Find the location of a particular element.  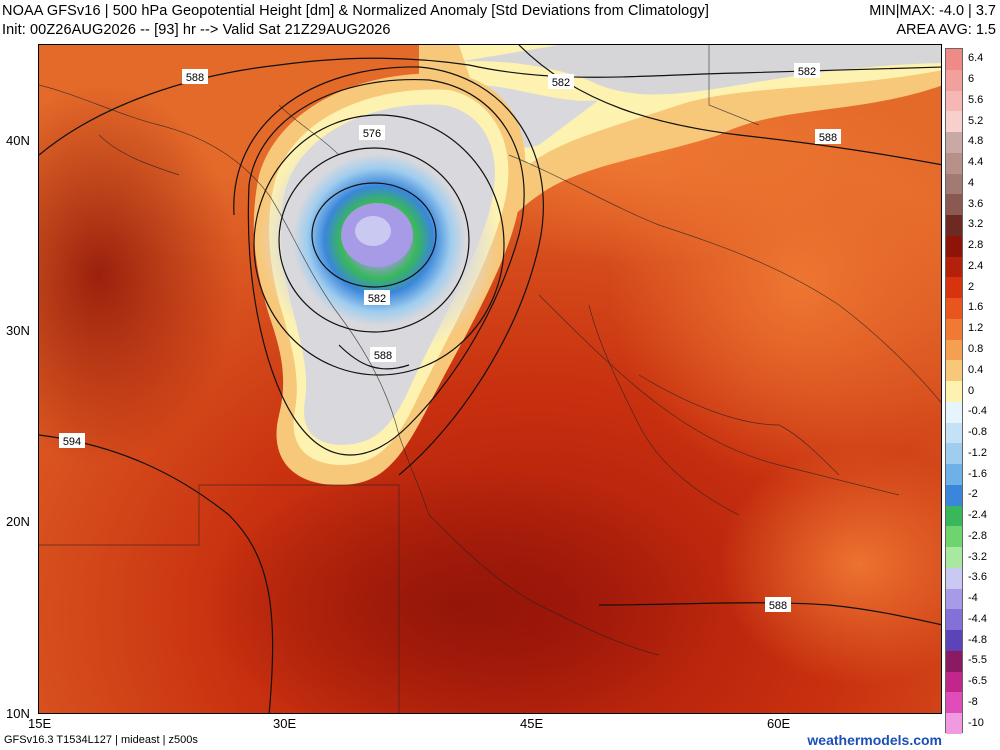

legend-label: 4 is located at coordinates (971, 182).